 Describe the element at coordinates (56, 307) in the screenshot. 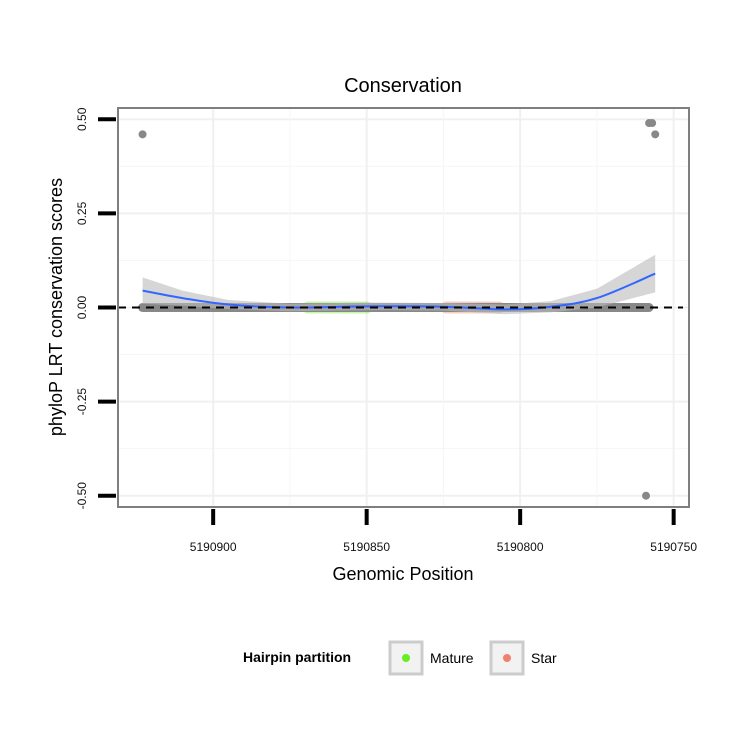

I see `y-axis-title: phyloP LRT conservation scores` at that location.